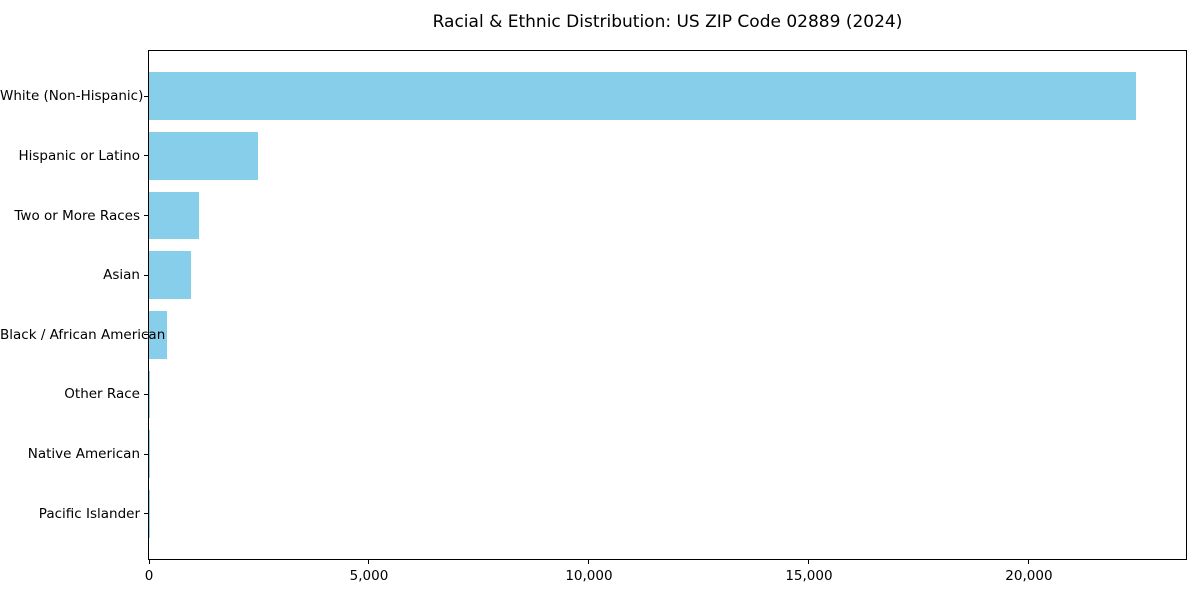 Image resolution: width=1200 pixels, height=600 pixels. What do you see at coordinates (121, 275) in the screenshot?
I see `y-tick-label-asian: Asian` at bounding box center [121, 275].